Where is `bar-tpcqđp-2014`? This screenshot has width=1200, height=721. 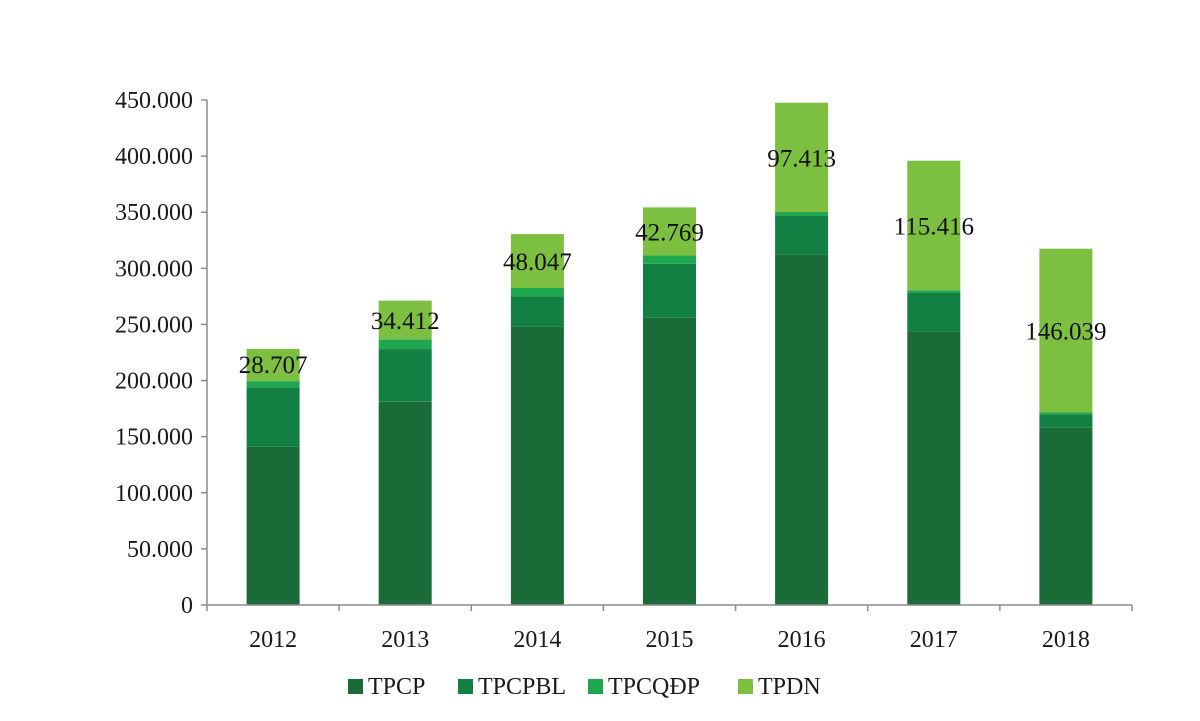
bar-tpcqđp-2014 is located at coordinates (537, 292).